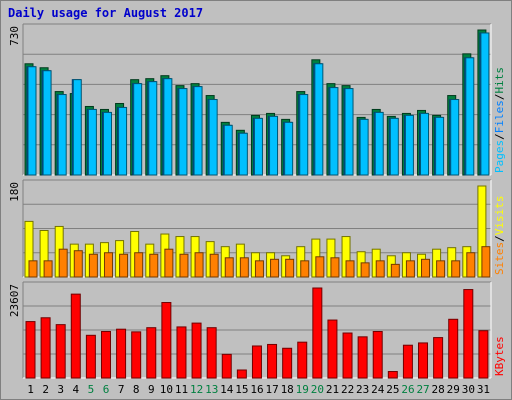  I want to click on x-label-day-30: 30, so click(468, 389).